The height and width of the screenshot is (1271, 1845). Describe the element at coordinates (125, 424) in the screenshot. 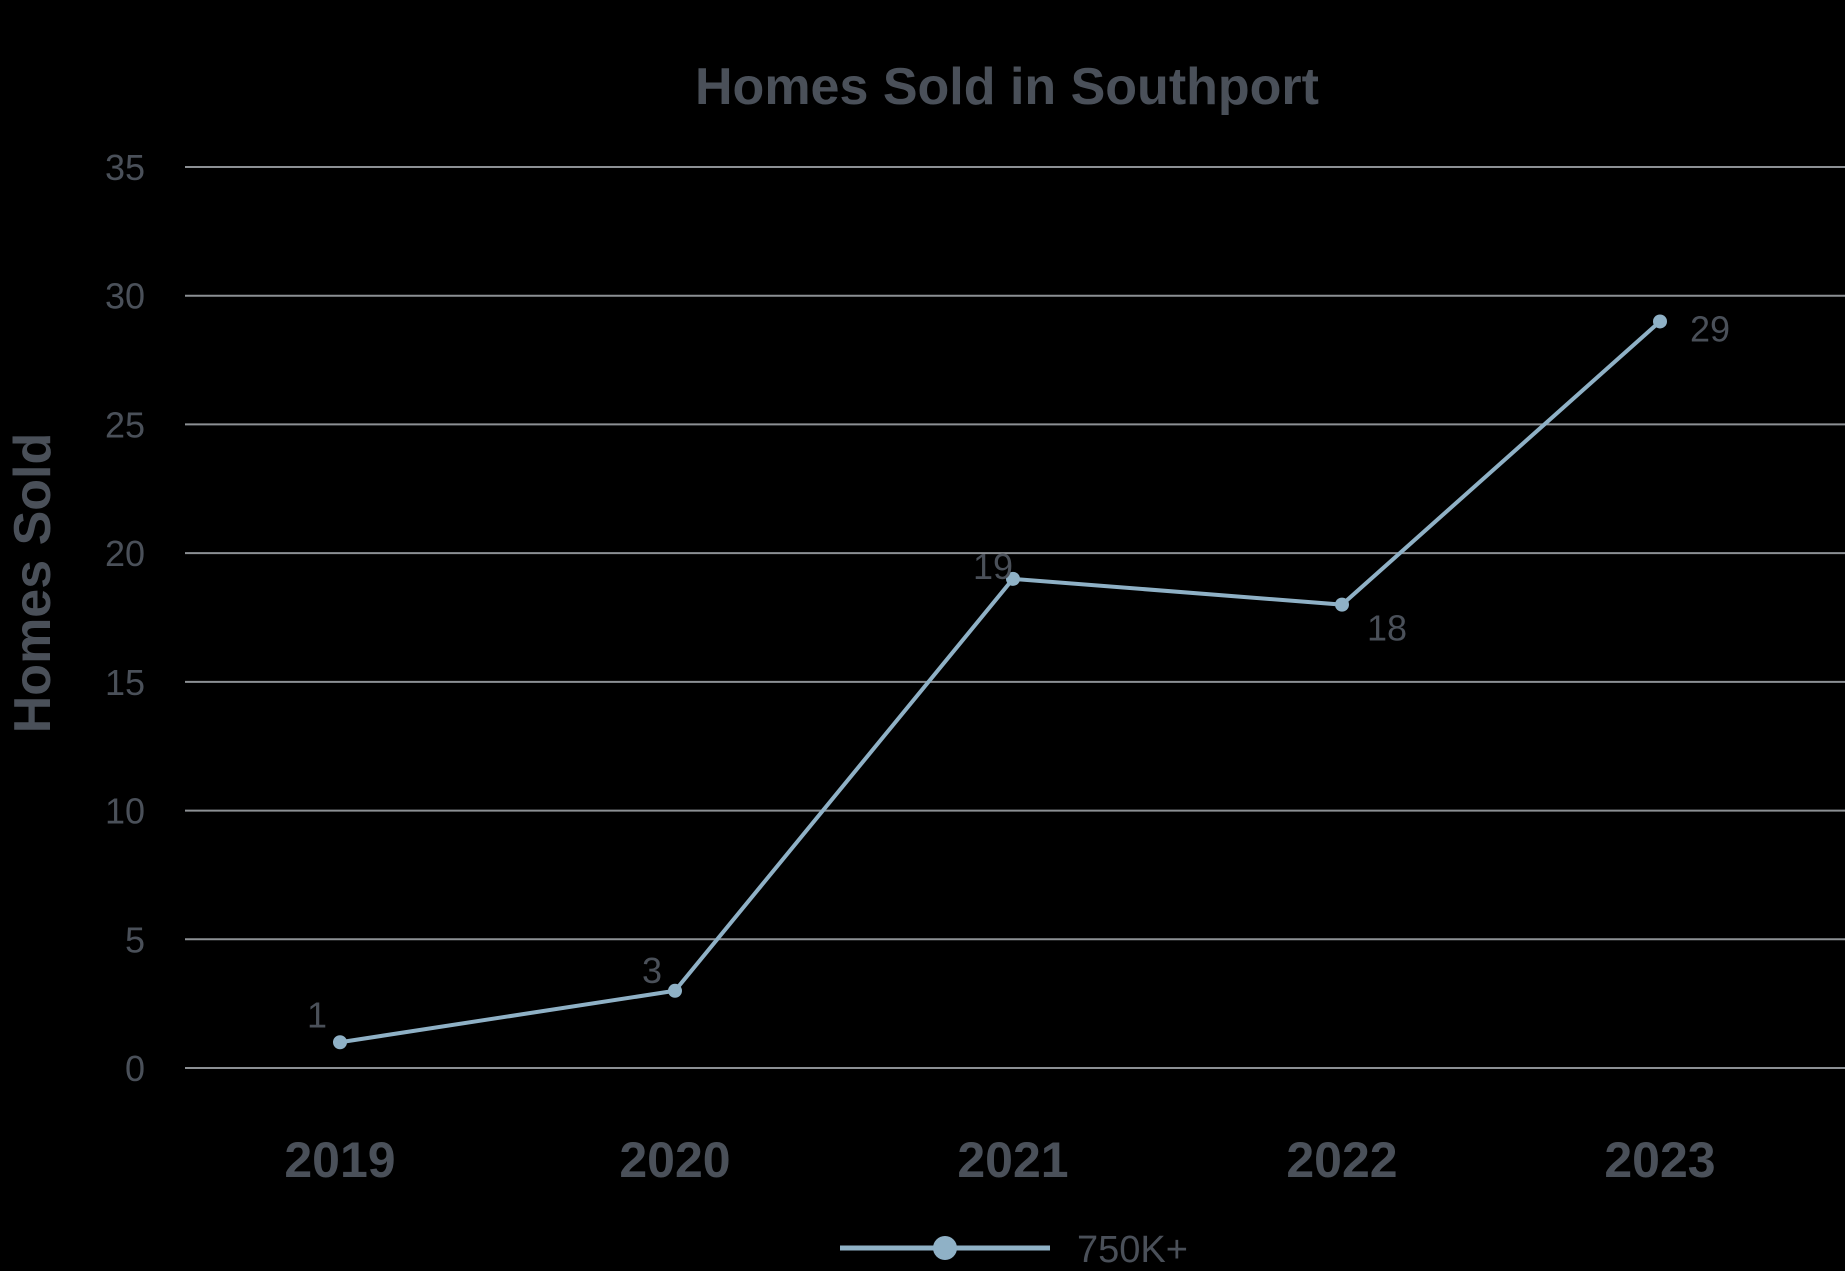

I see `y-tick-label-25: 25` at that location.